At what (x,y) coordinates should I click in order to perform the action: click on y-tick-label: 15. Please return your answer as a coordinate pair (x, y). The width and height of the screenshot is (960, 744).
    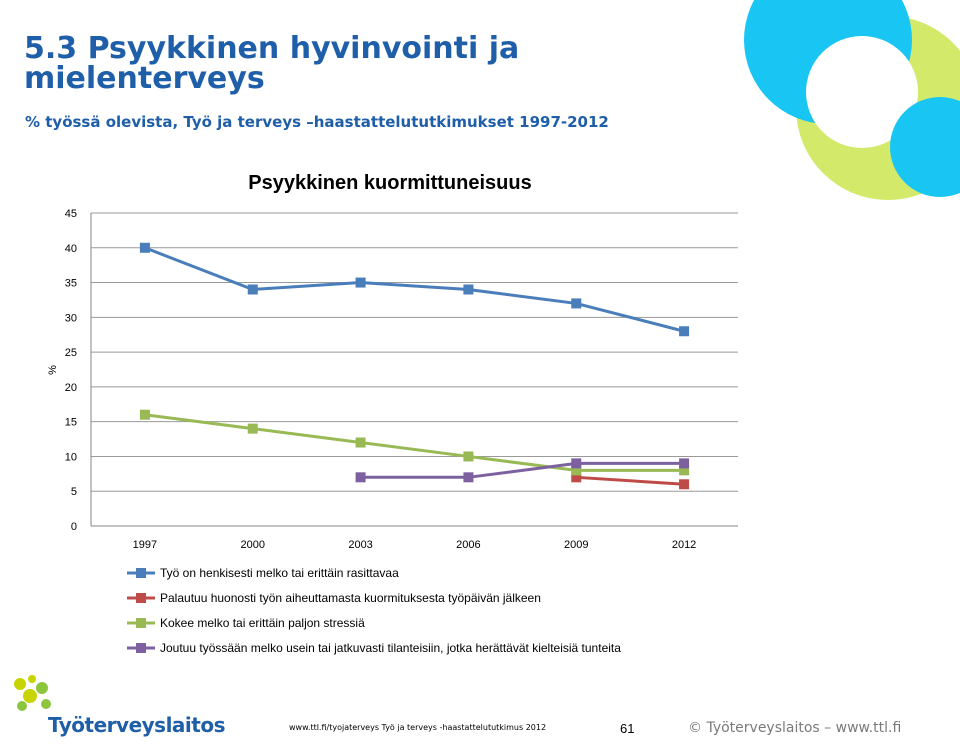
    Looking at the image, I should click on (71, 423).